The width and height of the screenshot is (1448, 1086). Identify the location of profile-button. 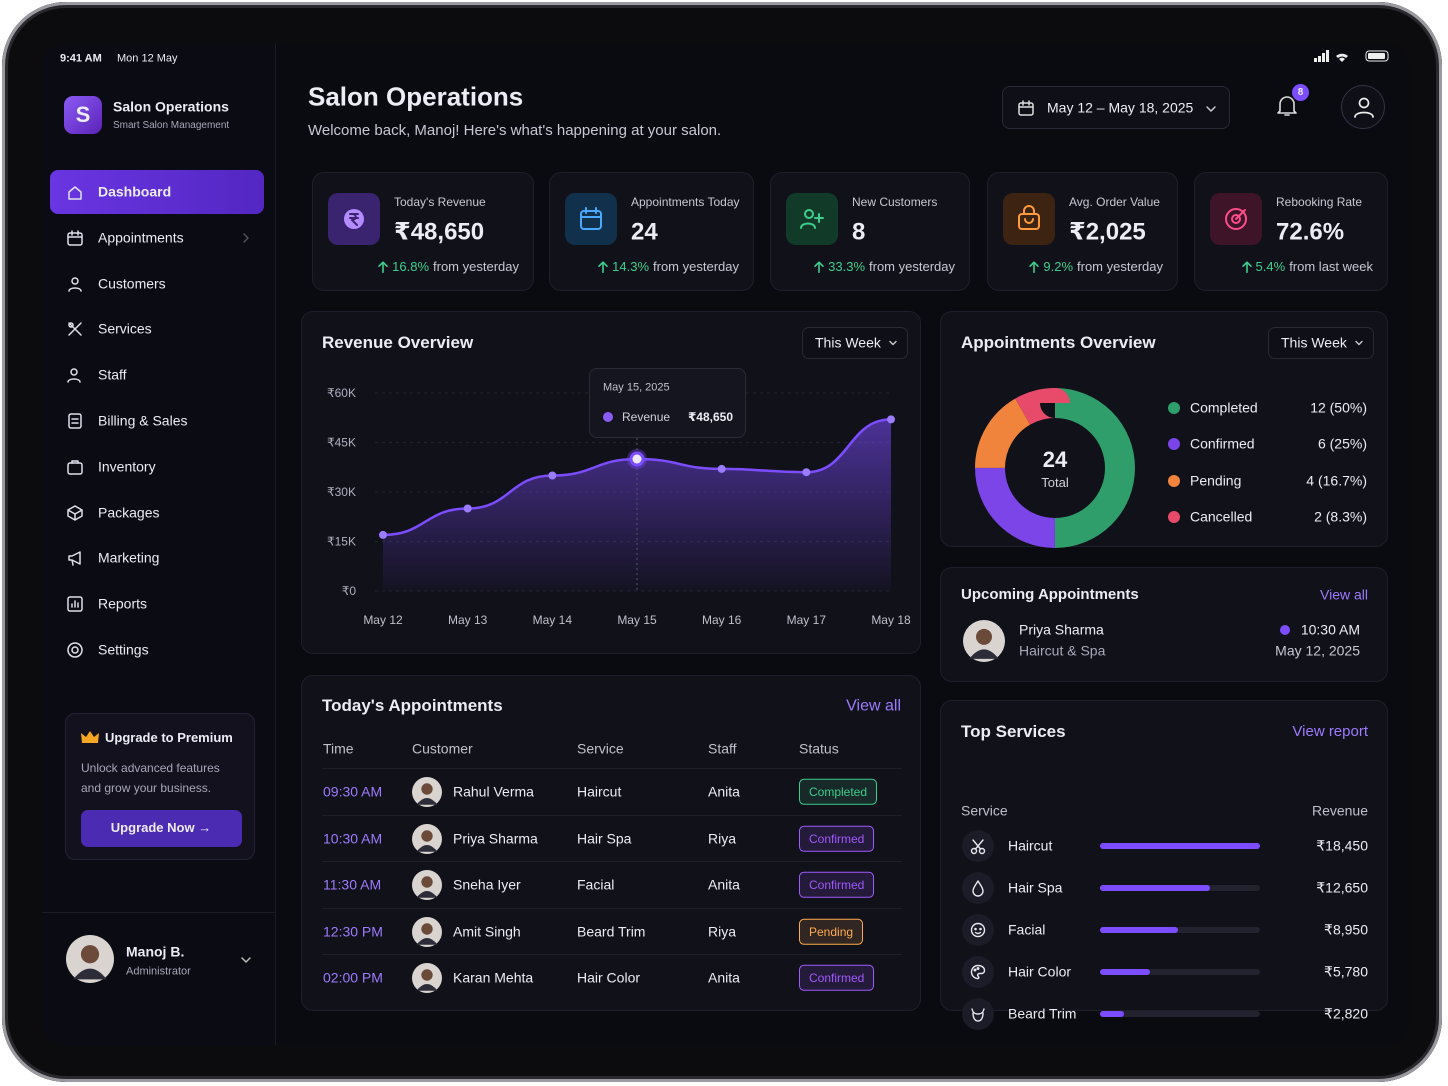
(1363, 107).